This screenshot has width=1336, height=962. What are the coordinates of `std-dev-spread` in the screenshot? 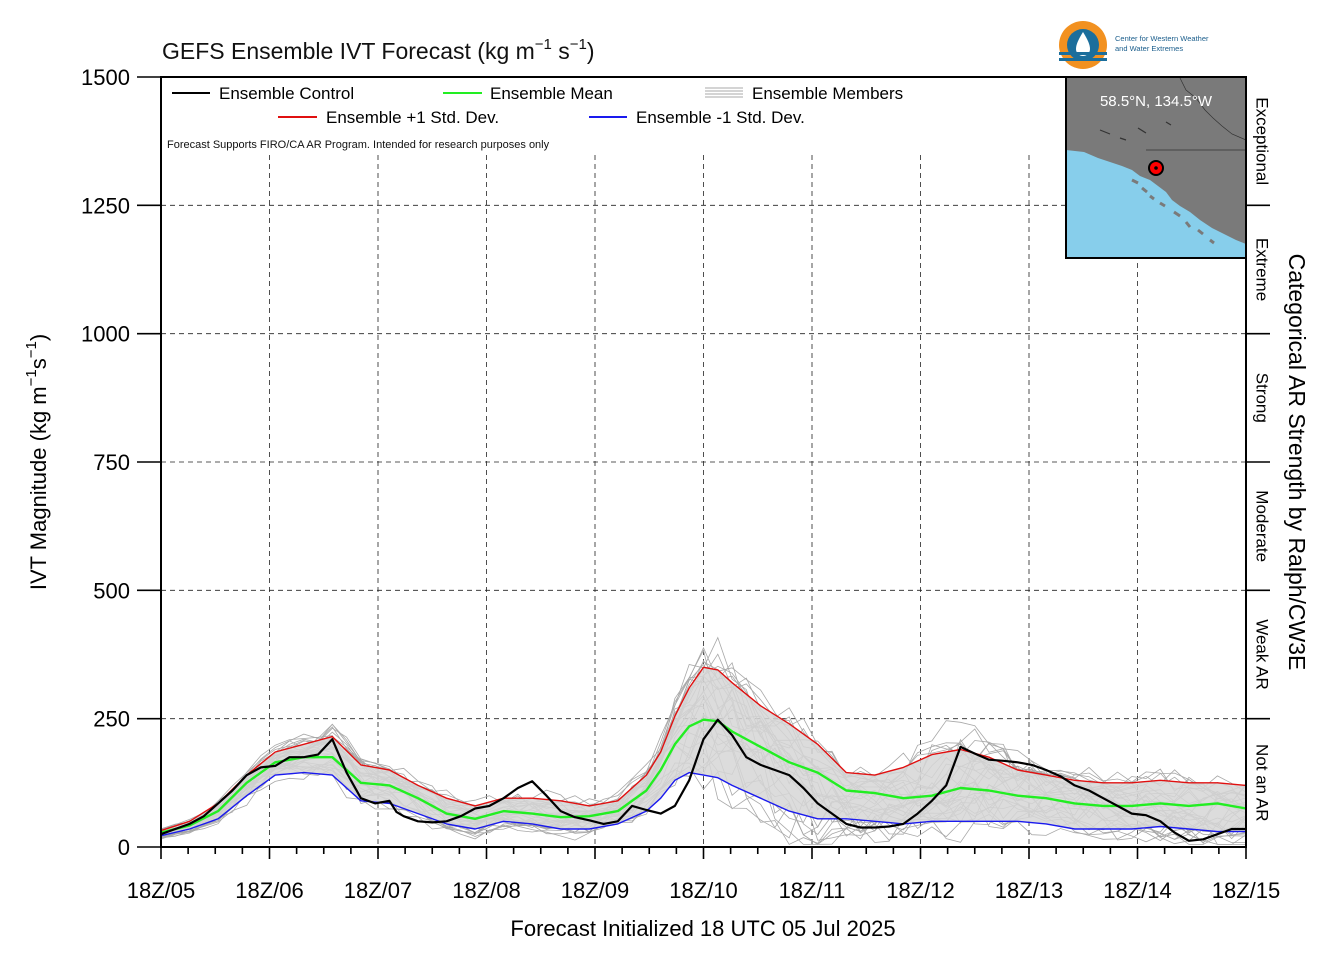 It's located at (703, 751).